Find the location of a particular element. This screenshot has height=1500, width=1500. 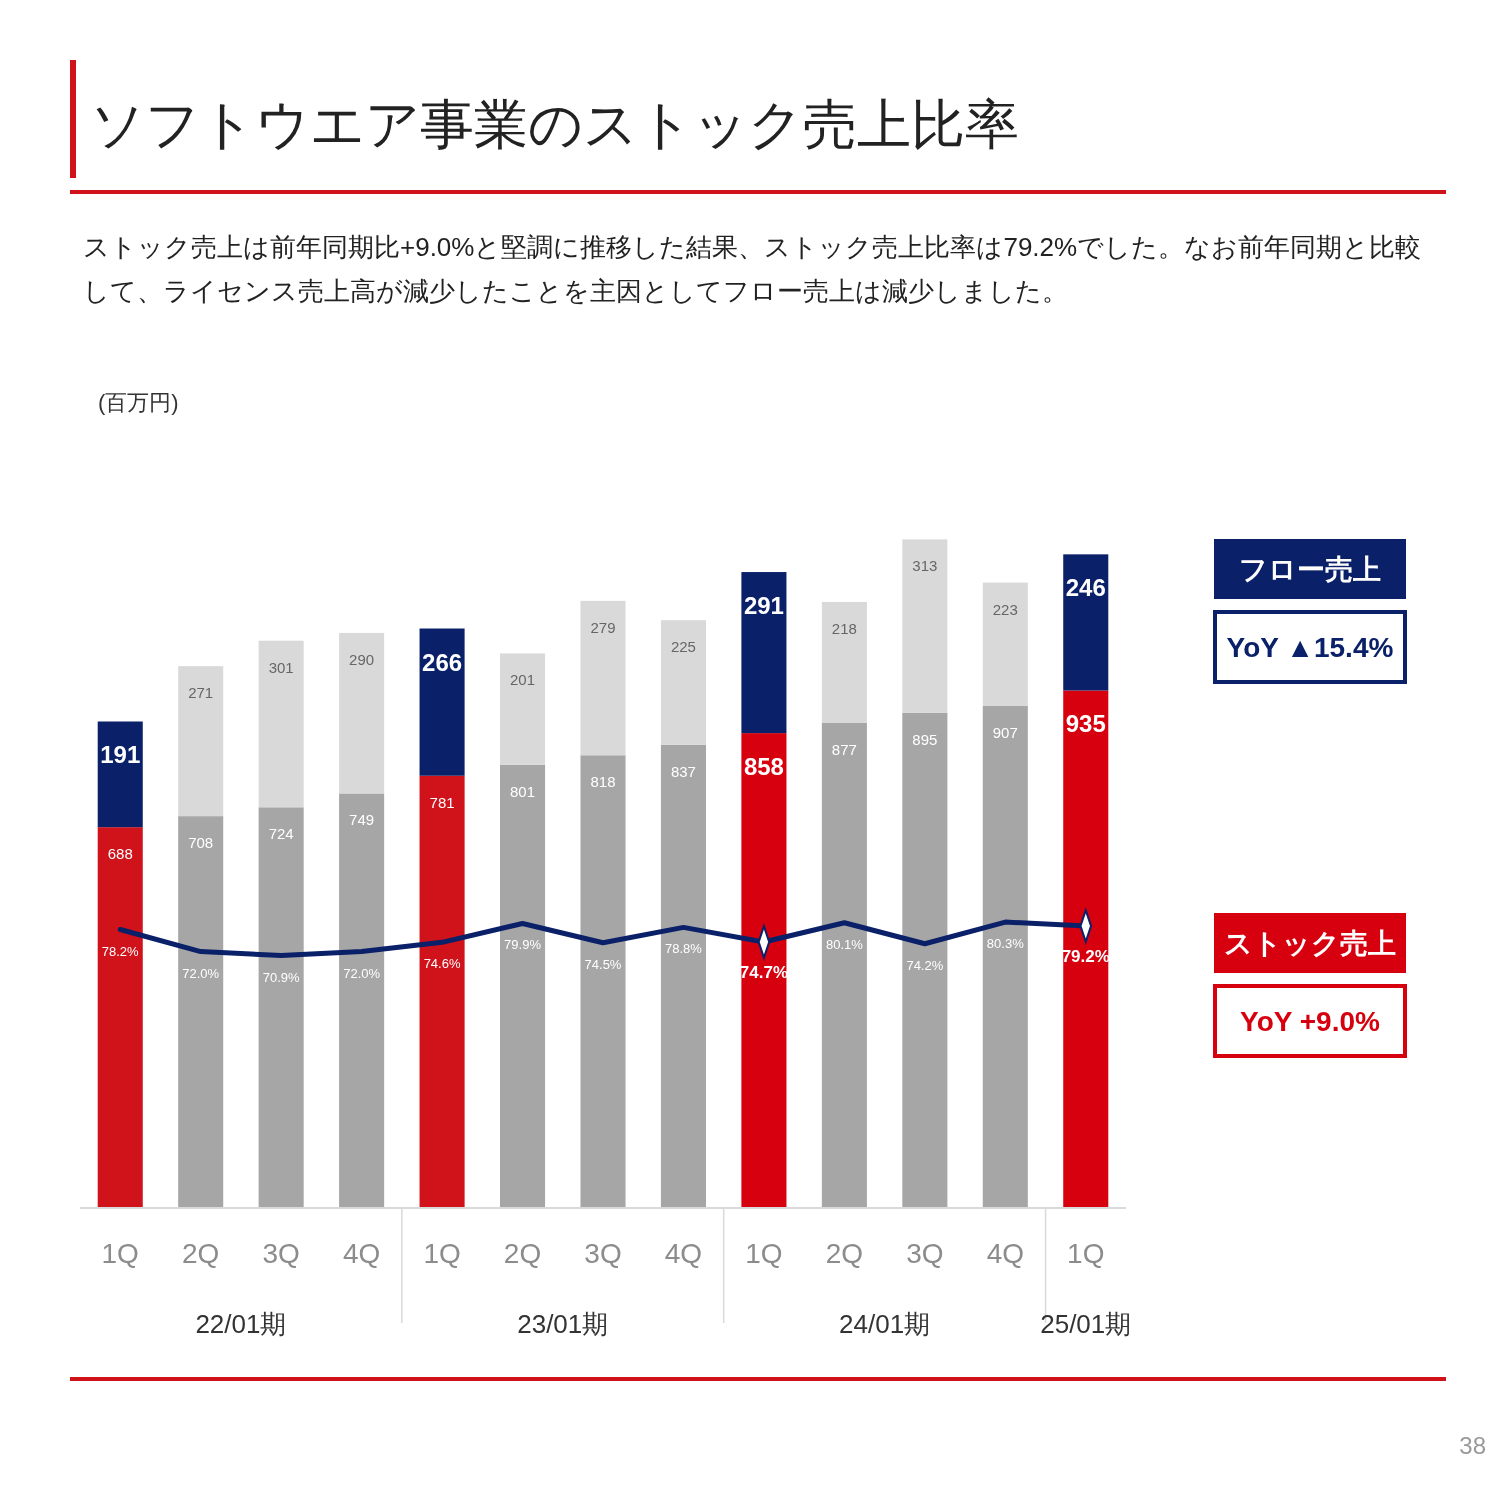

data-label: 246 is located at coordinates (1085, 588).